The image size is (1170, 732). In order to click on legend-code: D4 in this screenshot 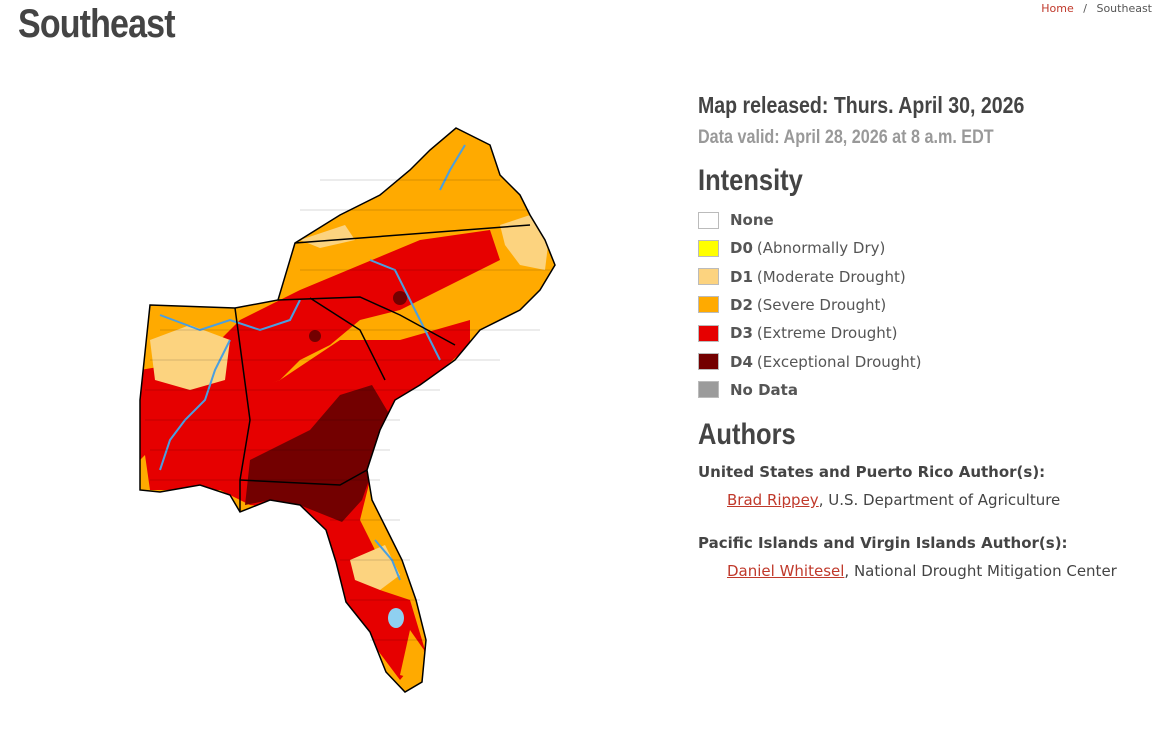, I will do `click(741, 361)`.